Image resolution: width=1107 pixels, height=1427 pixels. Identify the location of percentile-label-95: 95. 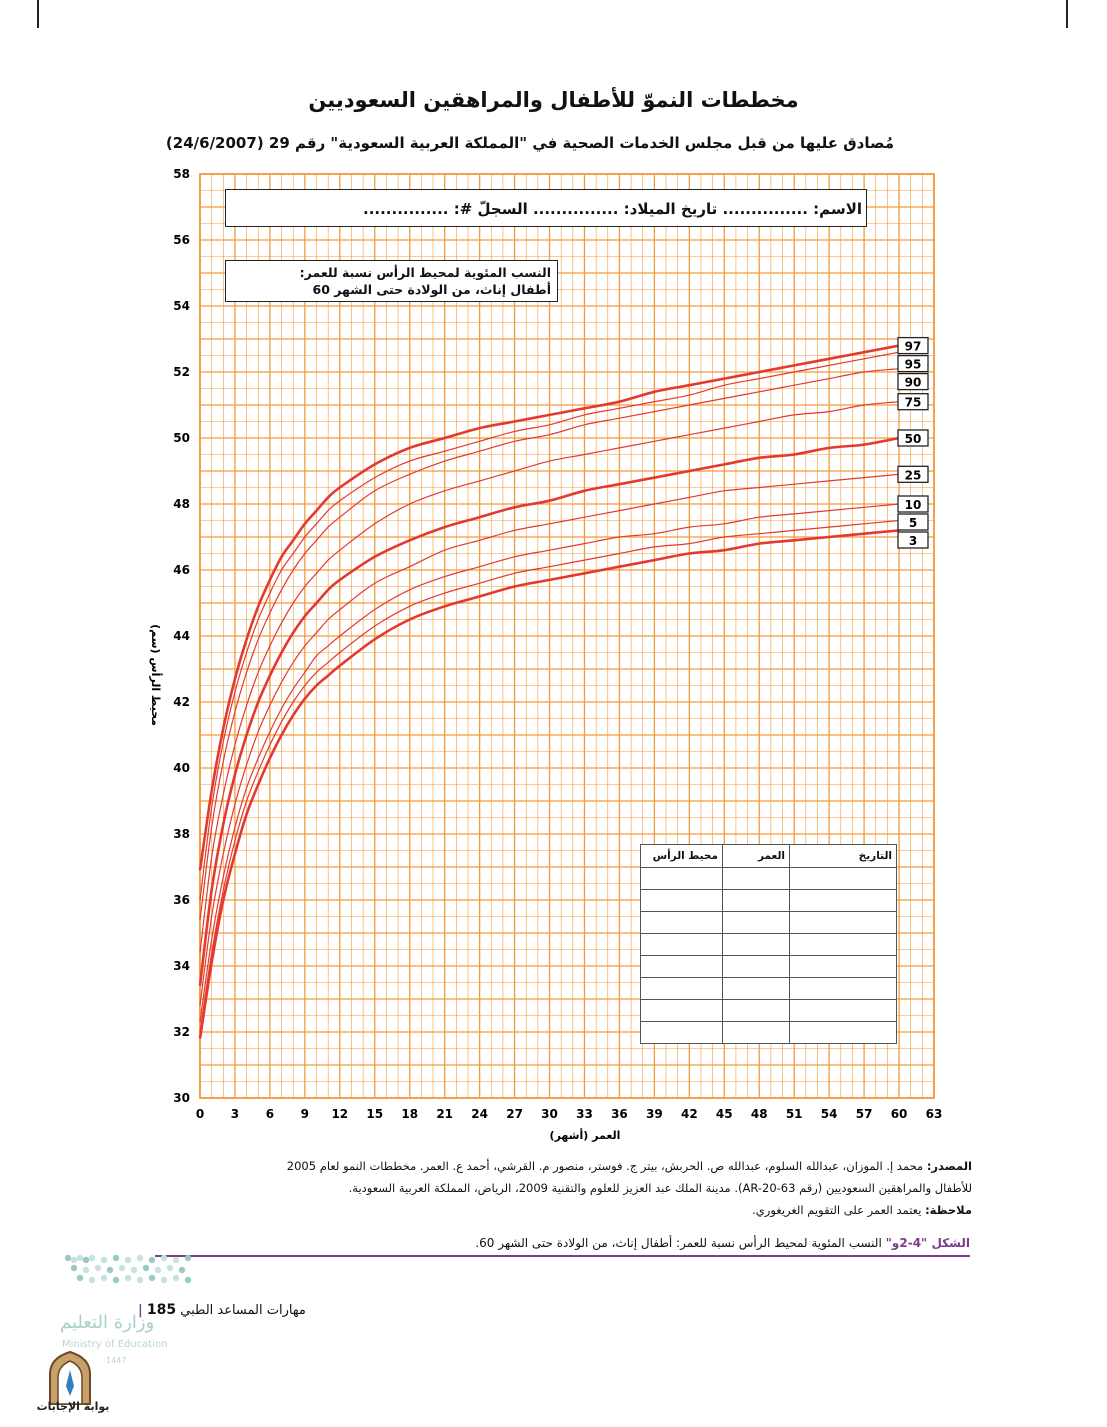
(913, 365).